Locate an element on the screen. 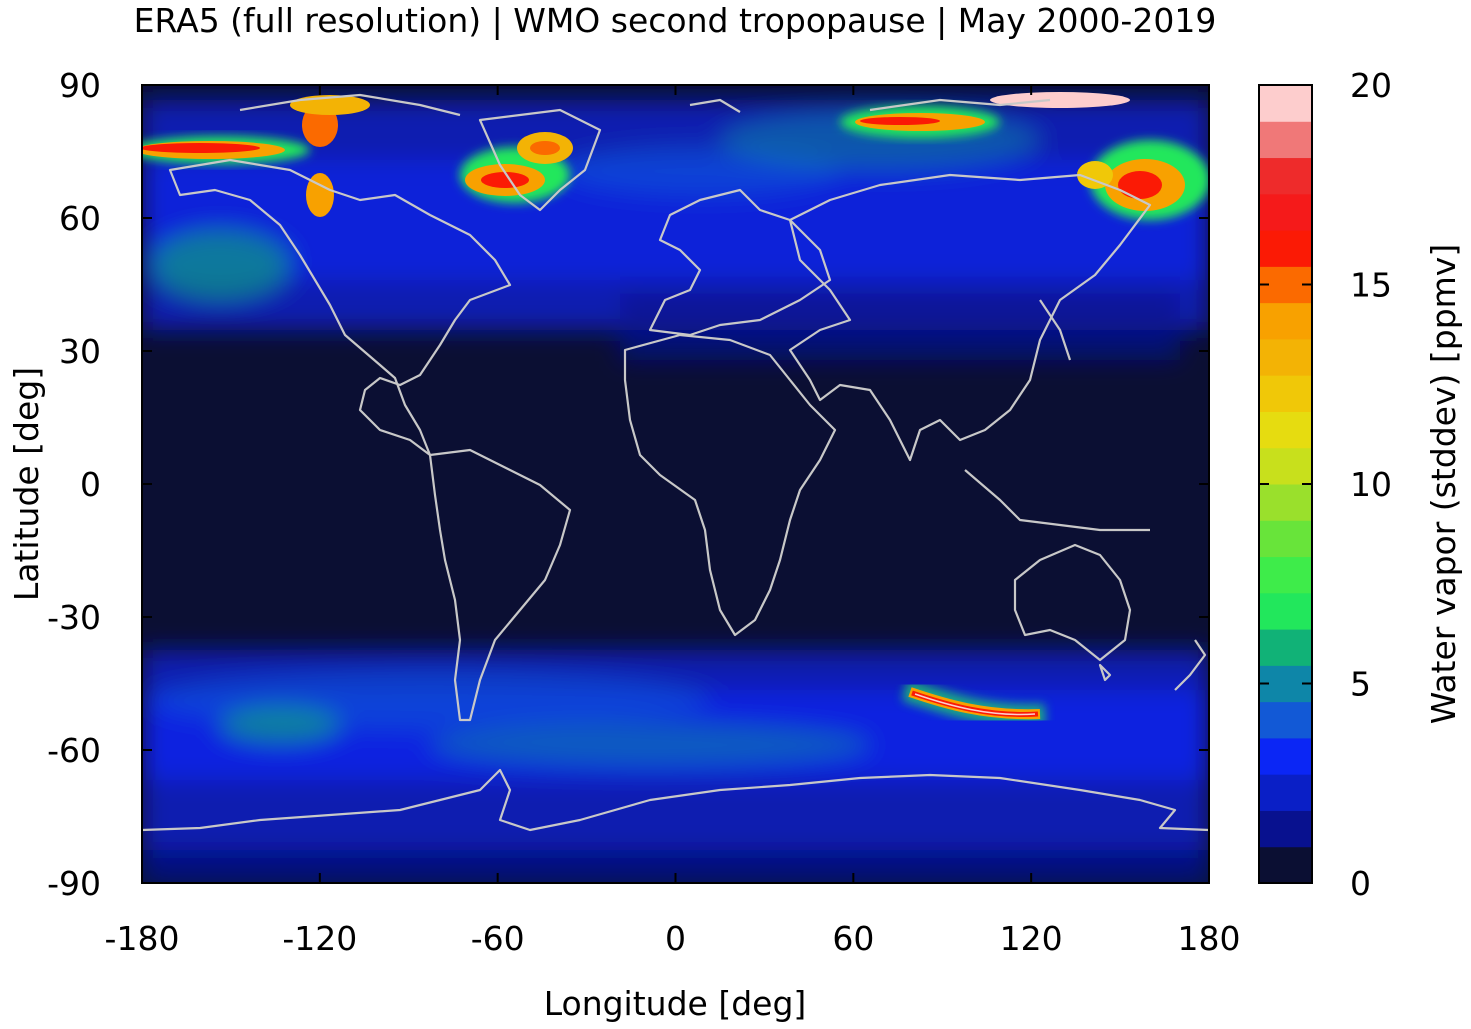  y-axis-label: Latitude [deg] is located at coordinates (26, 484).